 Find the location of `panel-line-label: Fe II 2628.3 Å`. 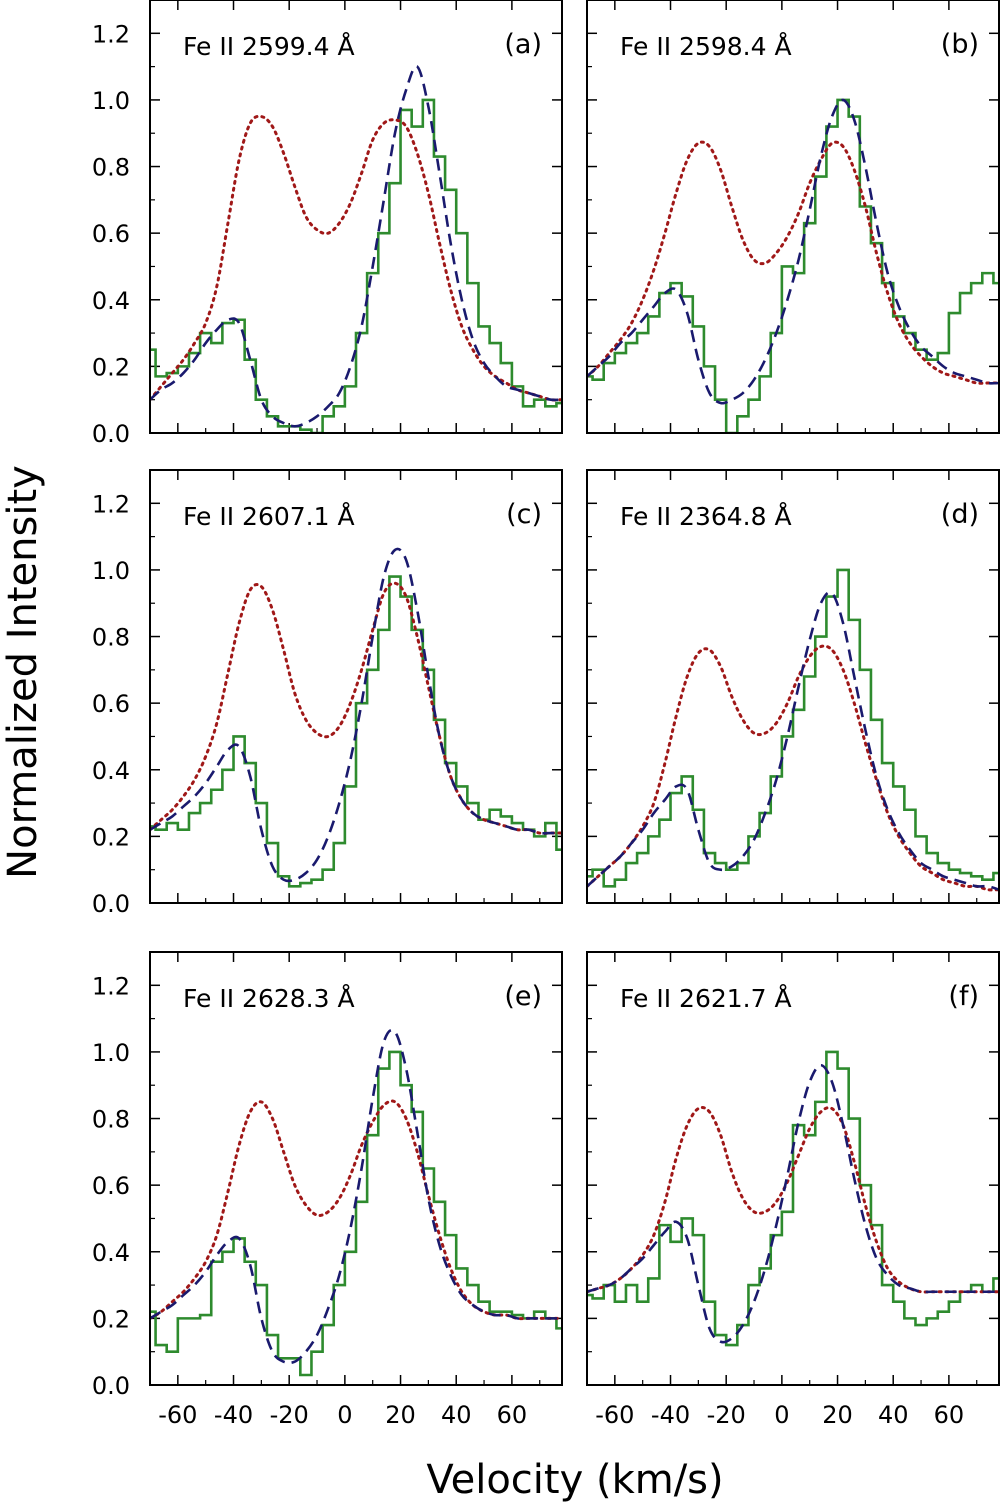

panel-line-label: Fe II 2628.3 Å is located at coordinates (269, 998).